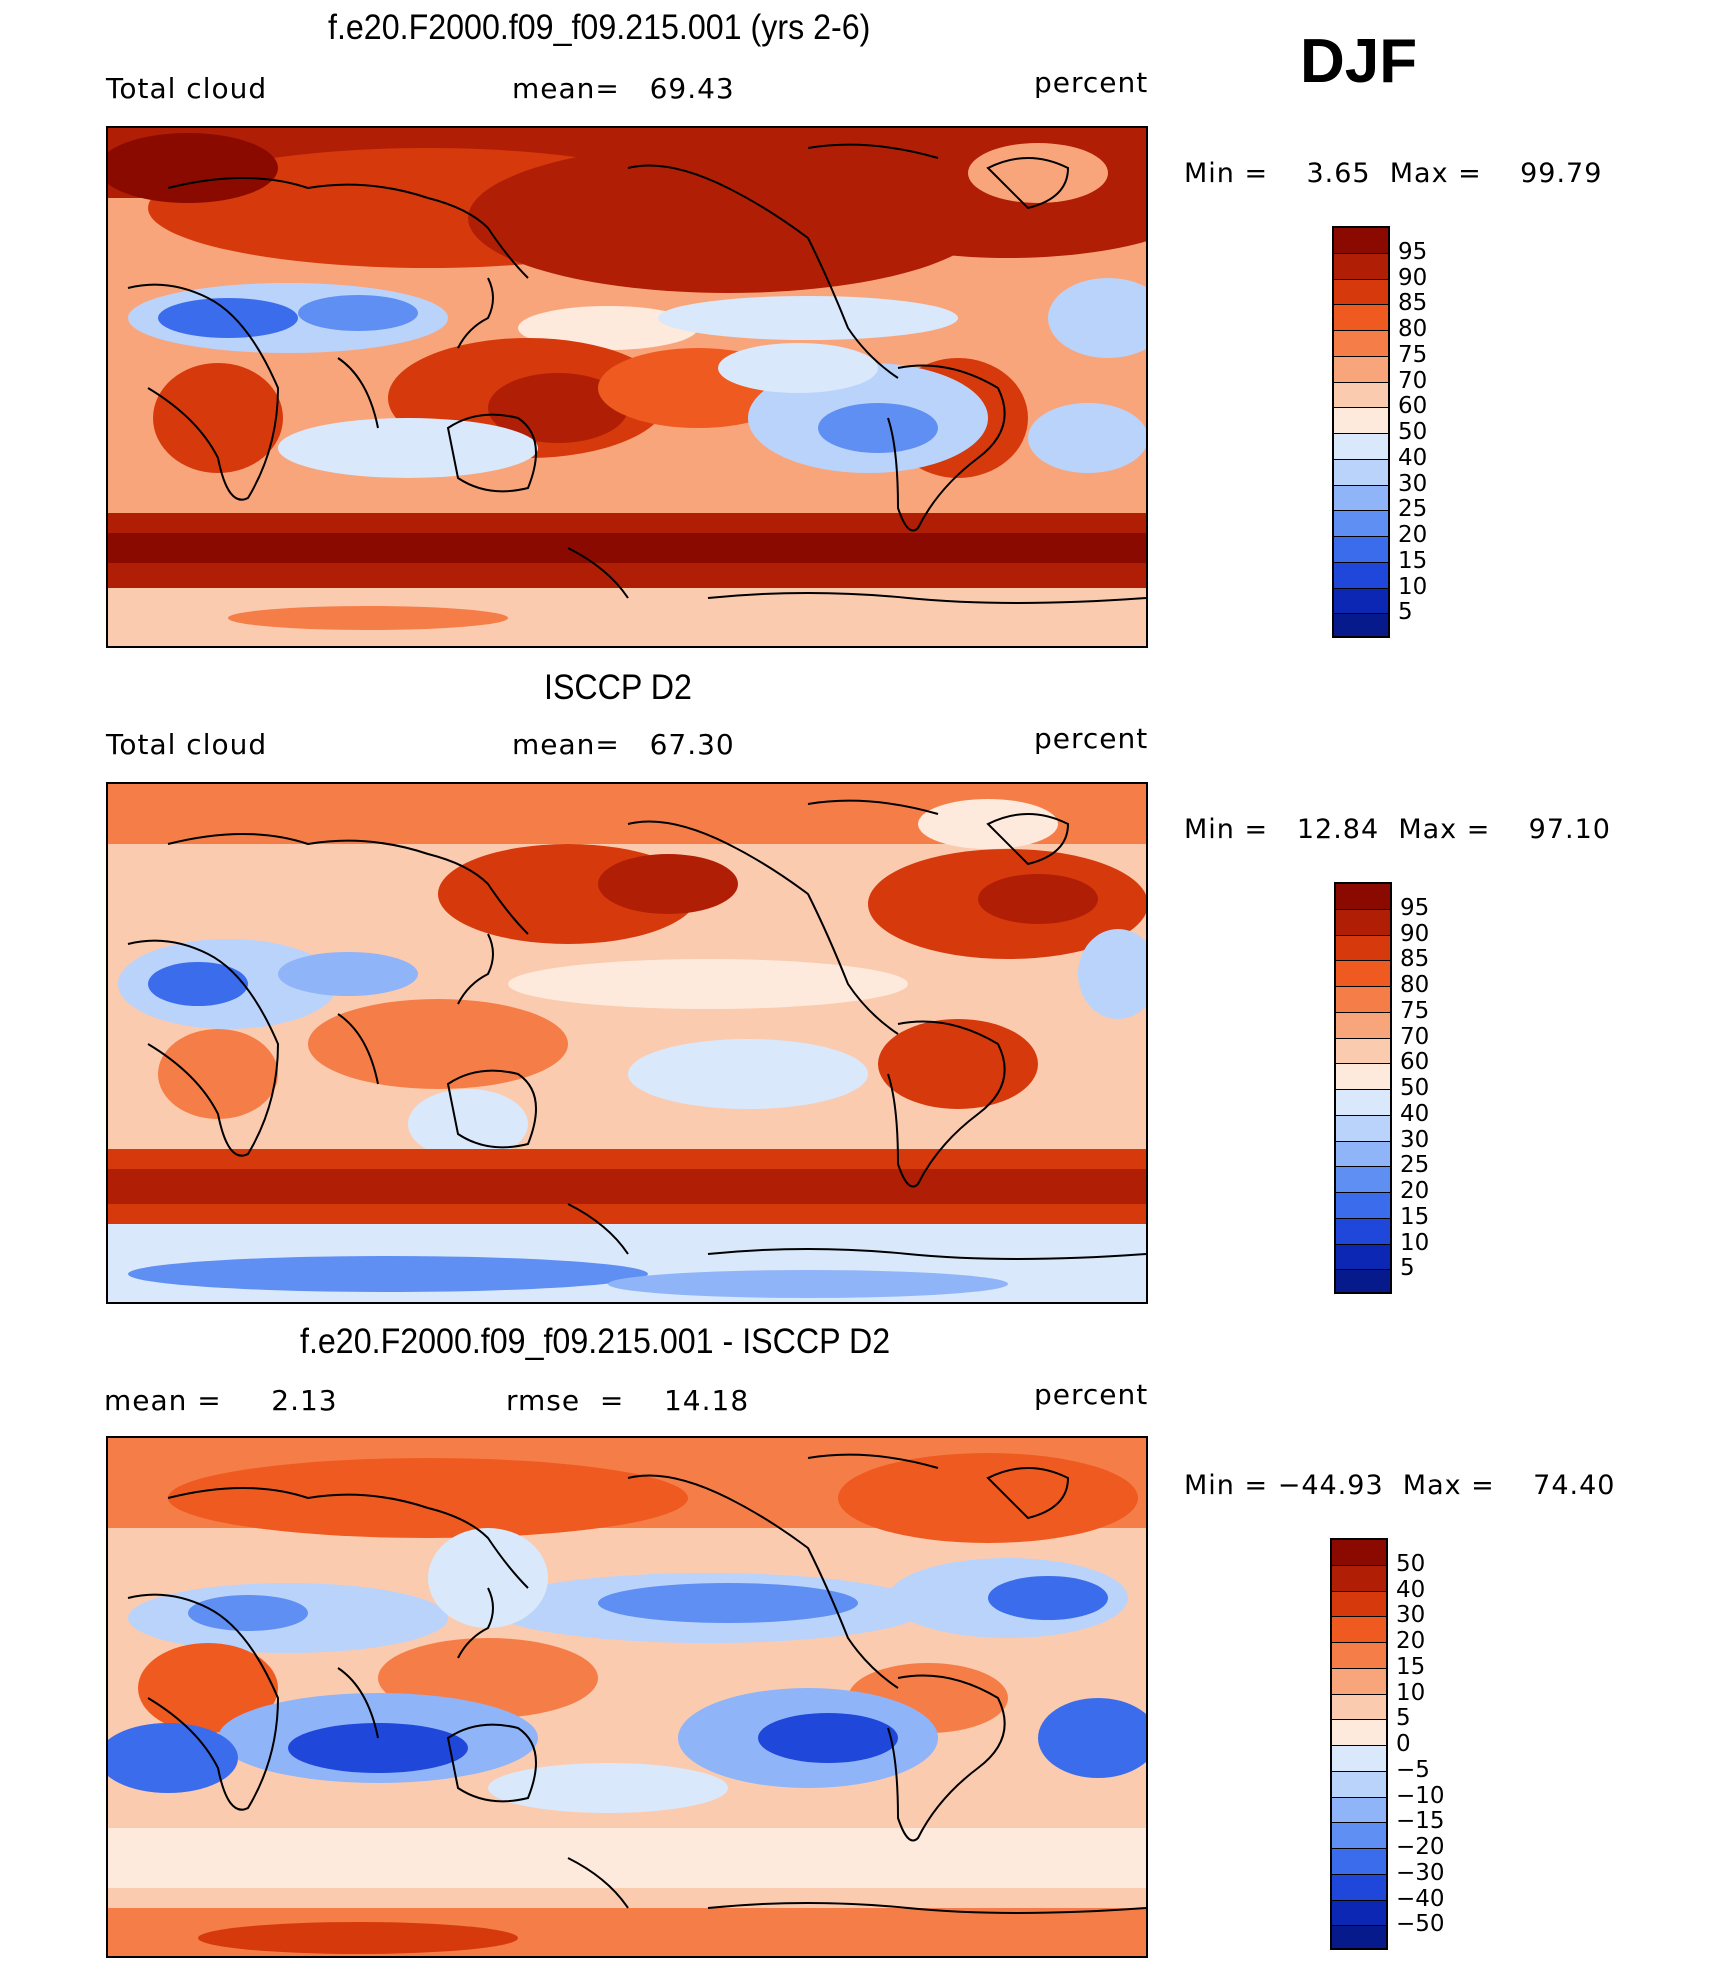  What do you see at coordinates (1397, 829) in the screenshot?
I see `panel-2-min-max: Min = 12.84 Max = 97.10` at bounding box center [1397, 829].